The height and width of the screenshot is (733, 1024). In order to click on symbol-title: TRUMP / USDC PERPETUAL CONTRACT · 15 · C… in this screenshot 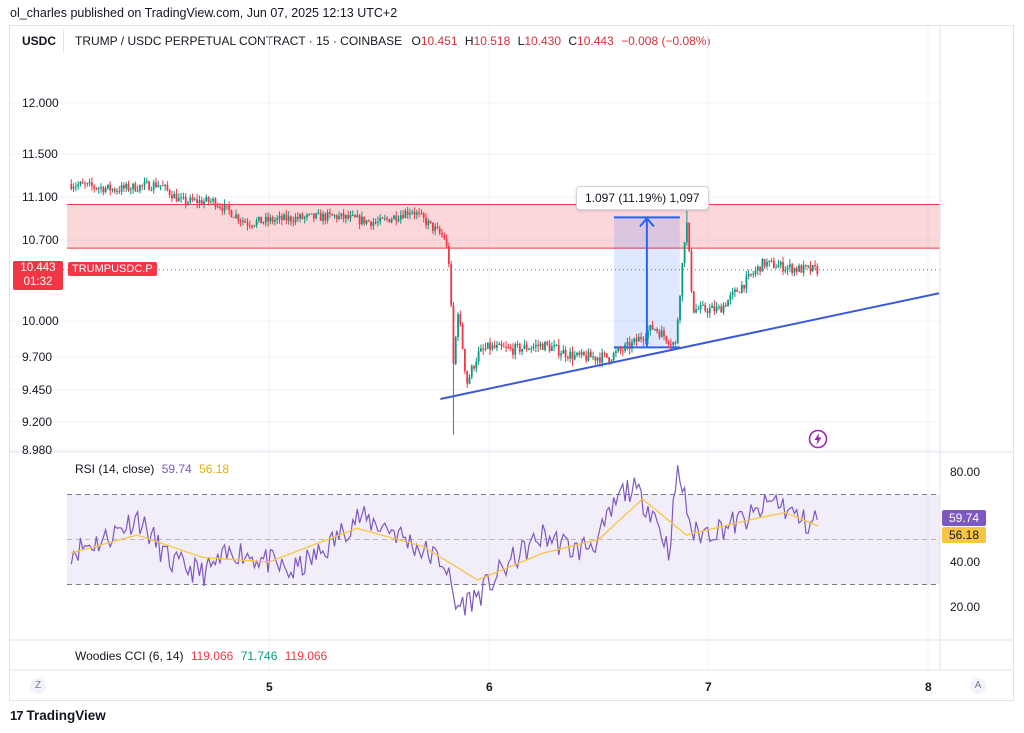, I will do `click(239, 41)`.